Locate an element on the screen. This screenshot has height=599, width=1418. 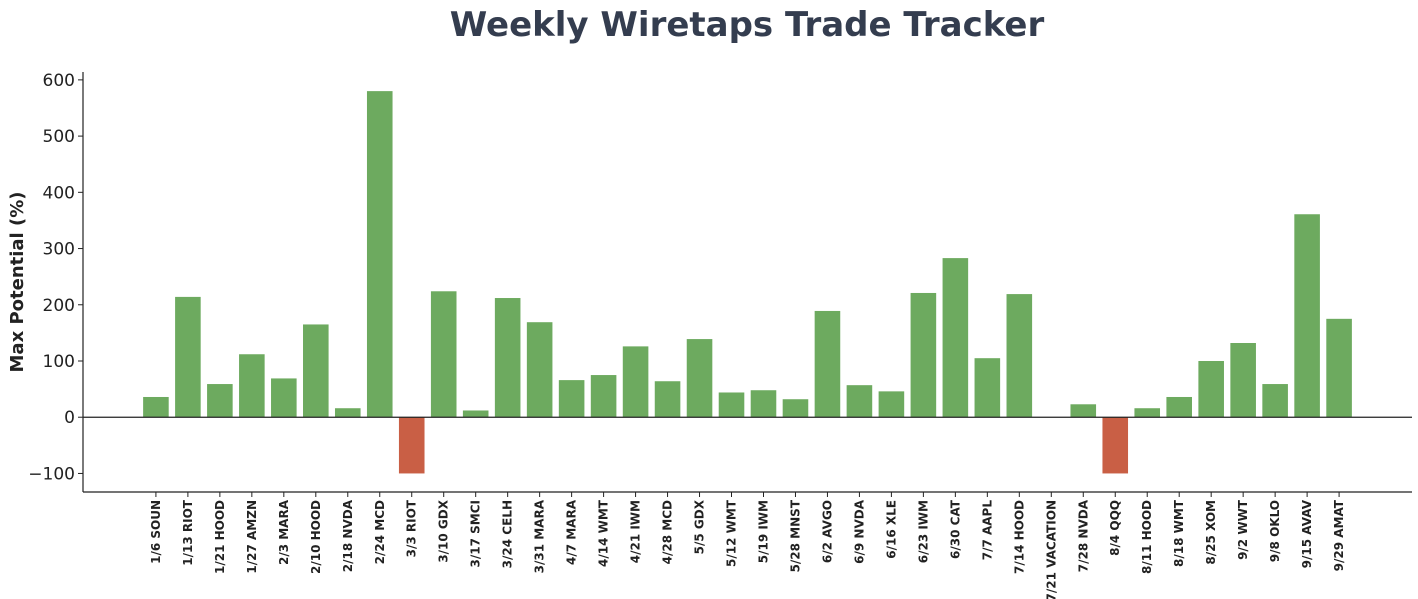
x-tick-label: 9/29 AMAT is located at coordinates (1339, 535).